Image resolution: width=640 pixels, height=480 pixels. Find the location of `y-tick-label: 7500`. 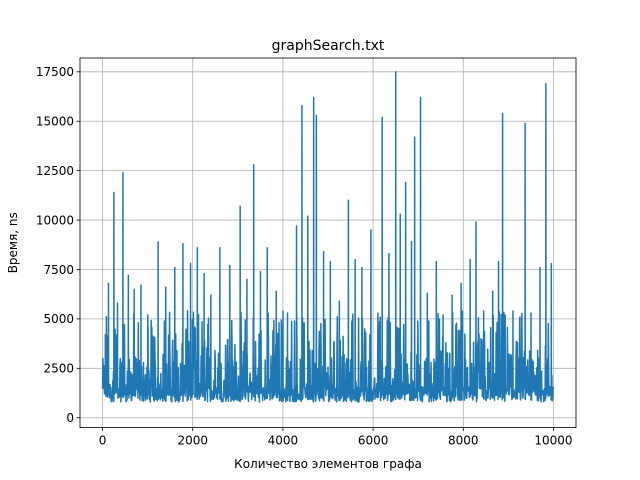

y-tick-label: 7500 is located at coordinates (58, 270).